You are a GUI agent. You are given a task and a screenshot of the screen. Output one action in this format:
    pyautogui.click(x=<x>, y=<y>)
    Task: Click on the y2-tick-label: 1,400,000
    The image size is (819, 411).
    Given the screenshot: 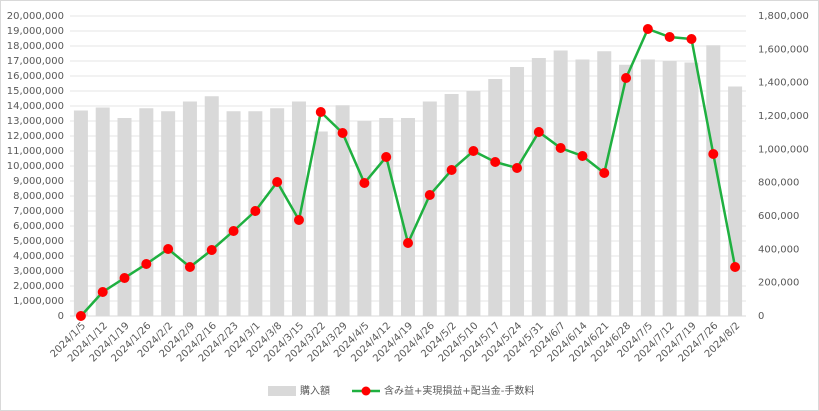 What is the action you would take?
    pyautogui.click(x=783, y=83)
    